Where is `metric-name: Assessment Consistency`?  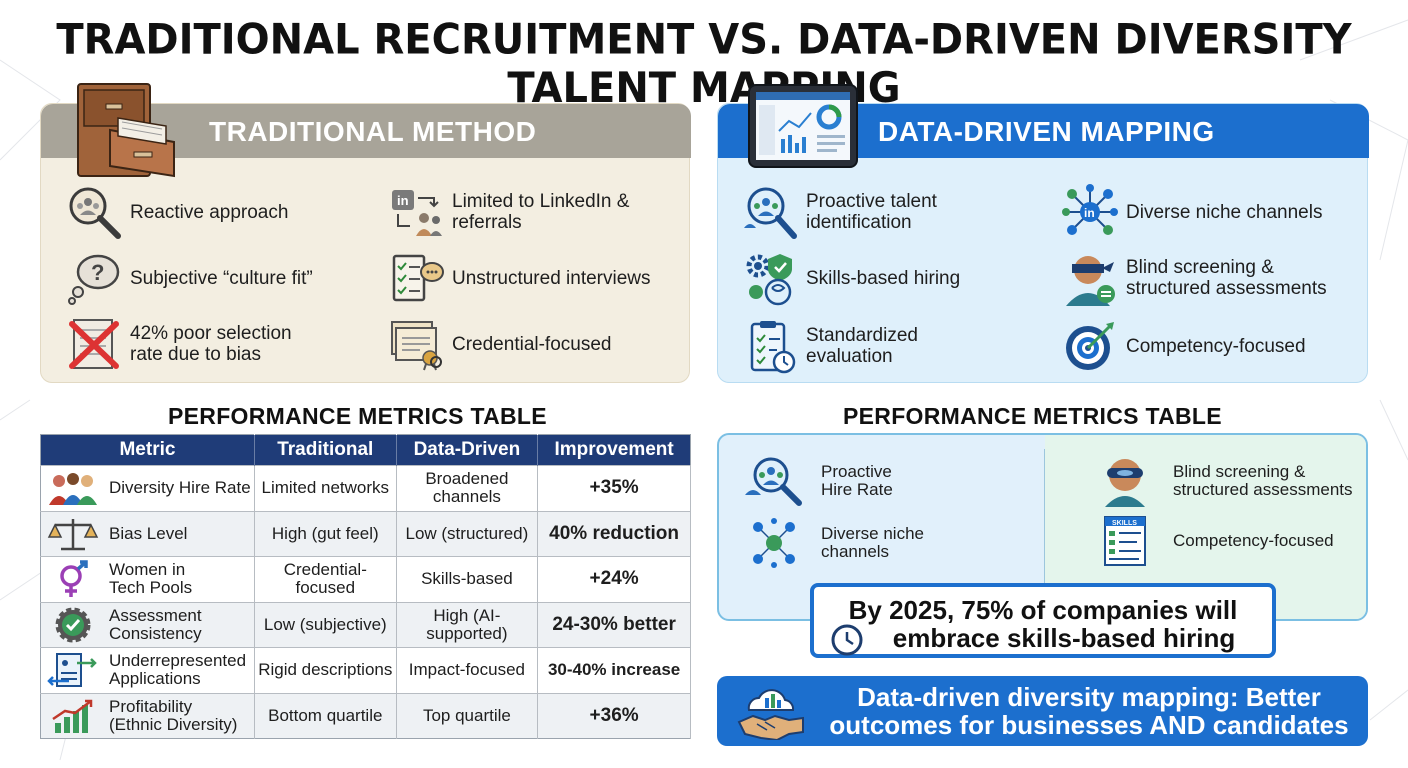 metric-name: Assessment Consistency is located at coordinates (155, 624).